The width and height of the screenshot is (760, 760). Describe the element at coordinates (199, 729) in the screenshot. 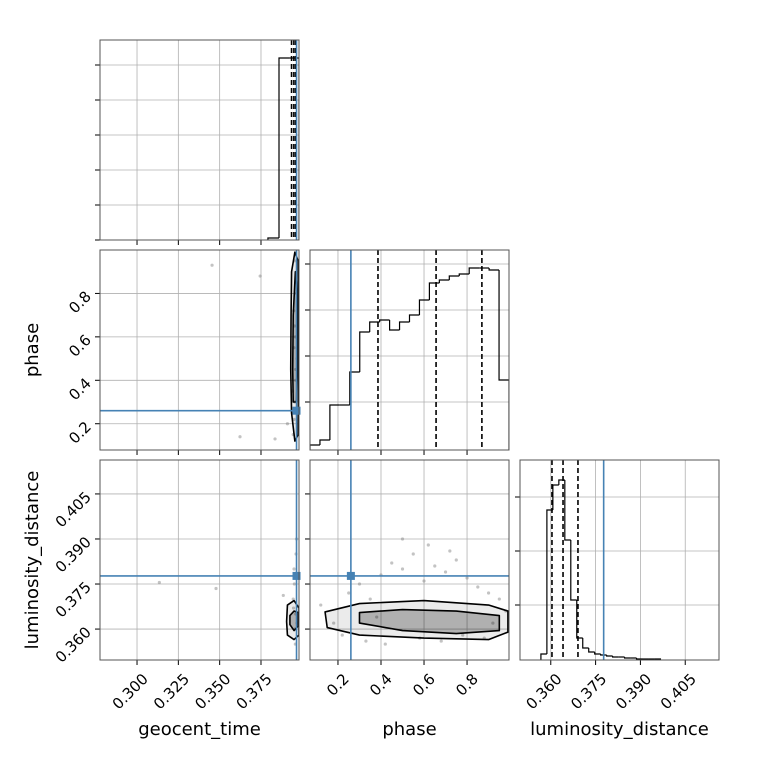

I see `x-axis-label: geocent_time` at that location.